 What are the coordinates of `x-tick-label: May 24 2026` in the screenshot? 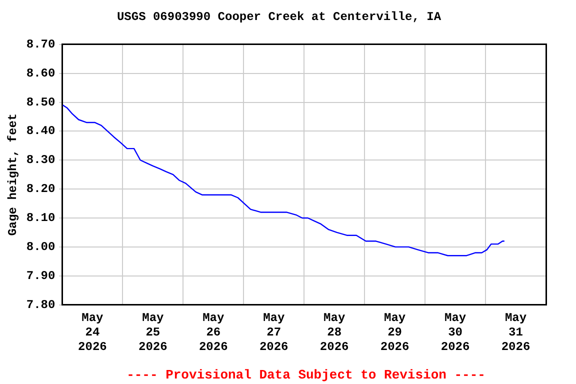 It's located at (92, 332).